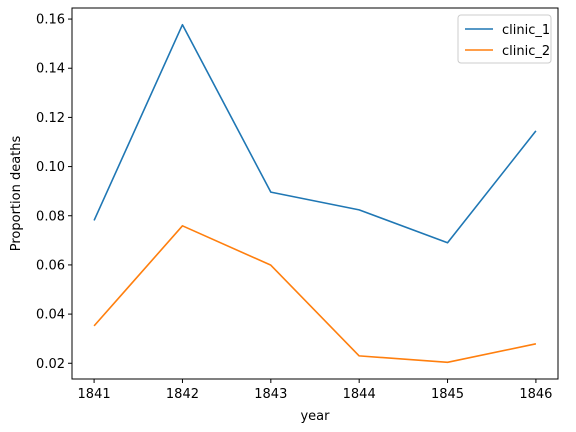  I want to click on x-tick-label: 1842, so click(182, 394).